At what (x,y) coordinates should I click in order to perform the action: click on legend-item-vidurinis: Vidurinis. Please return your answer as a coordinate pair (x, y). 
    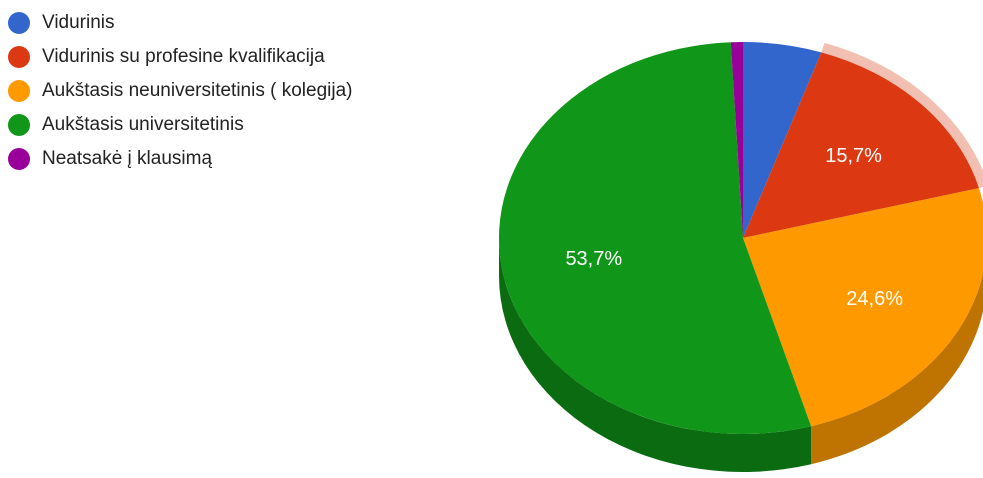
    Looking at the image, I should click on (188, 23).